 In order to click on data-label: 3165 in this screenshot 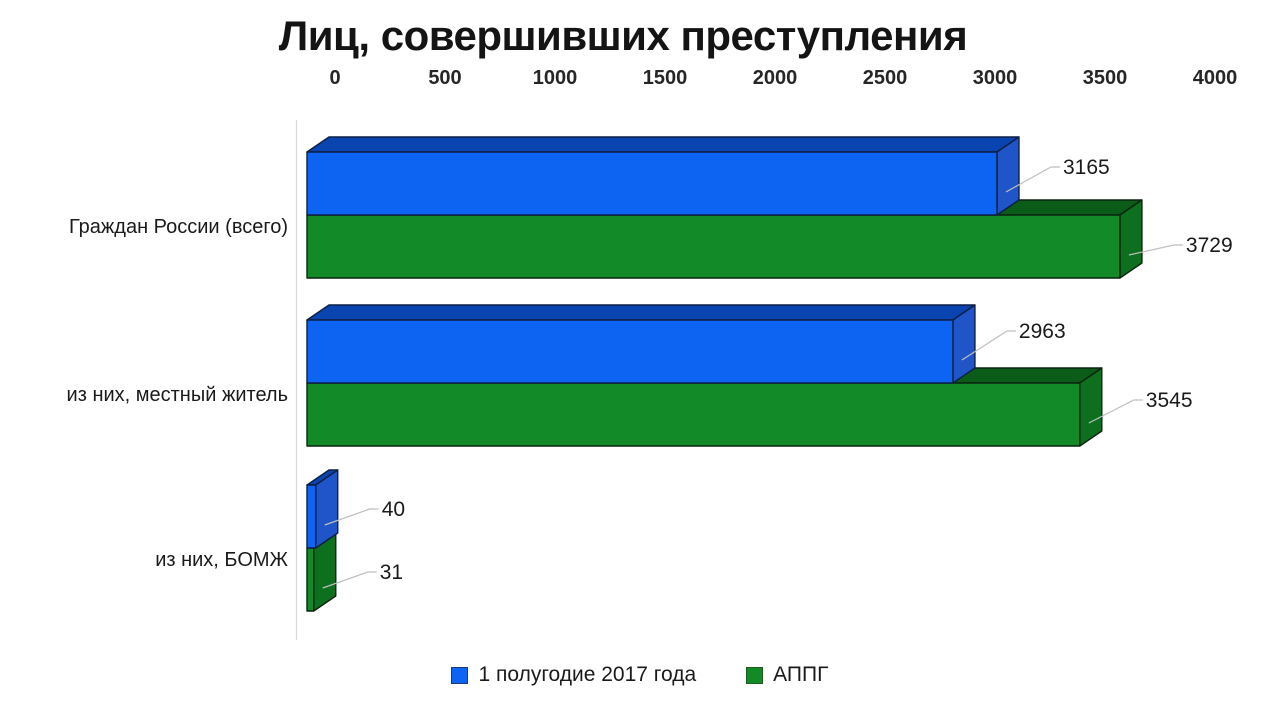, I will do `click(1086, 167)`.